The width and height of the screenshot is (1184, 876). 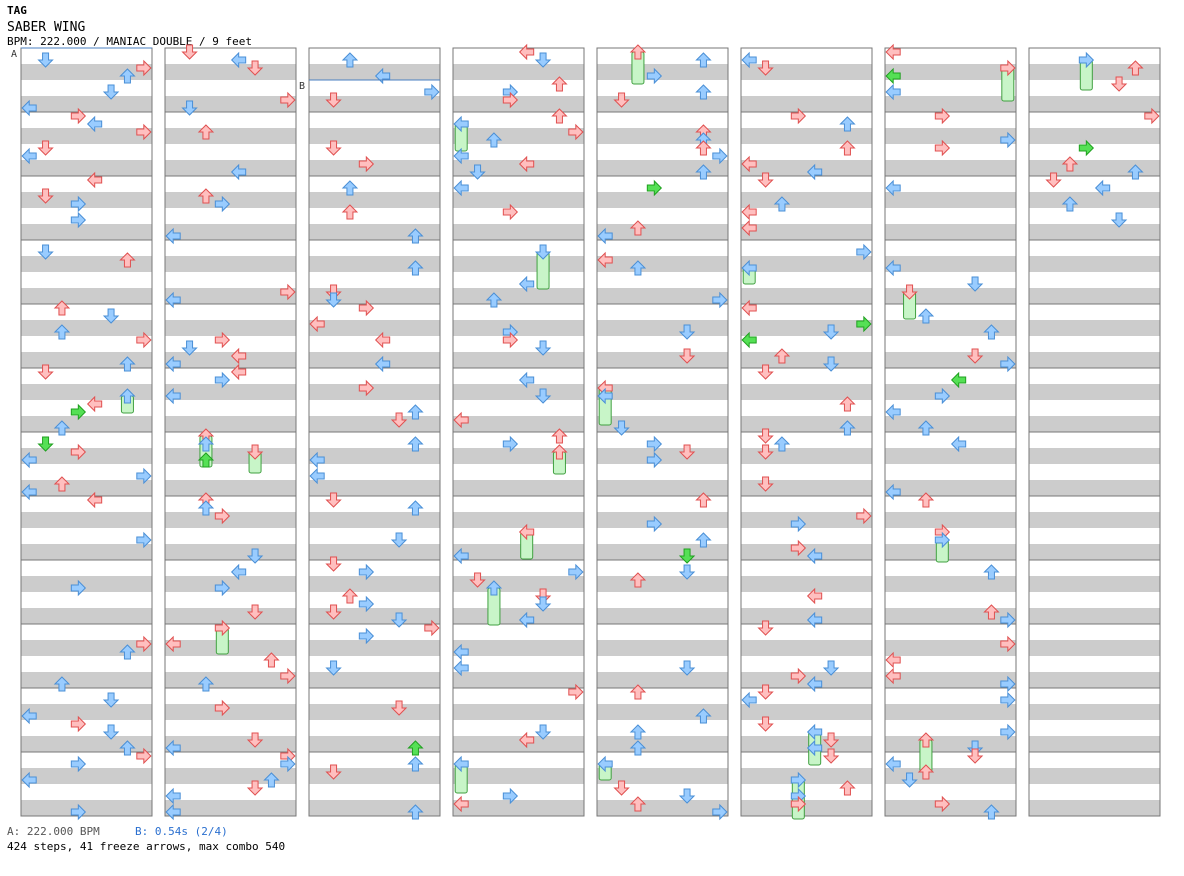 I want to click on column-border, so click(x=1094, y=432).